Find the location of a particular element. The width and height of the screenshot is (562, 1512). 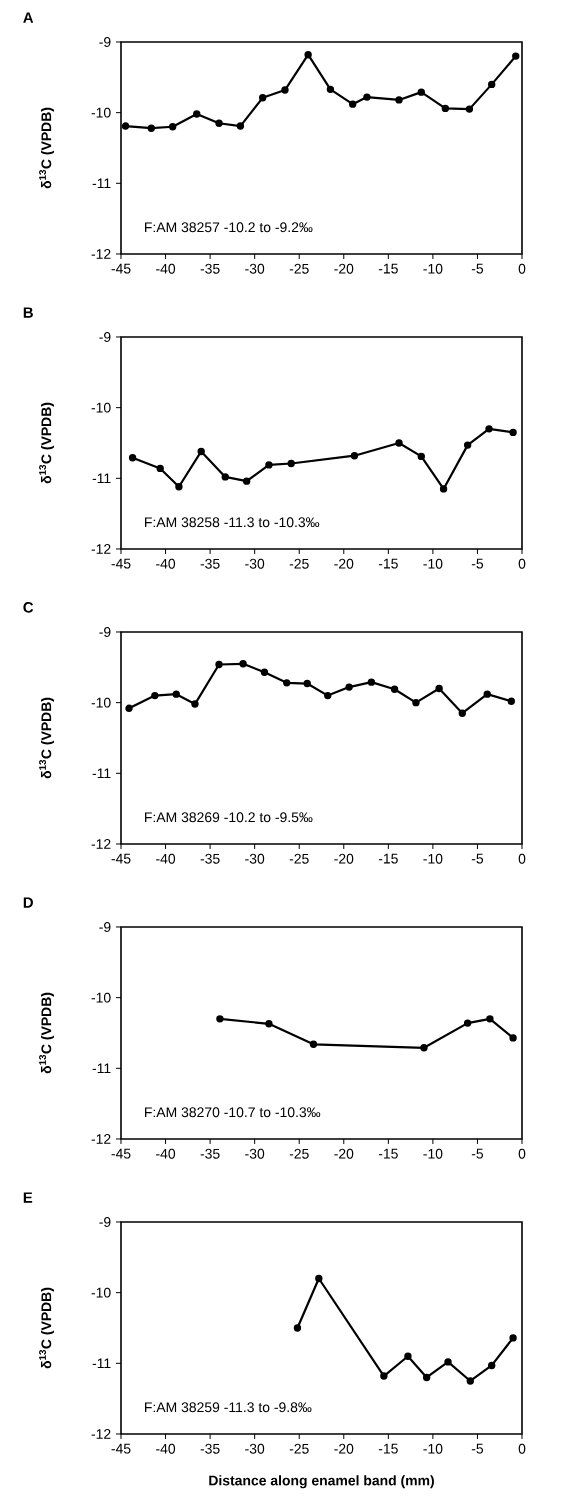

chart-title: E is located at coordinates (28, 1197).